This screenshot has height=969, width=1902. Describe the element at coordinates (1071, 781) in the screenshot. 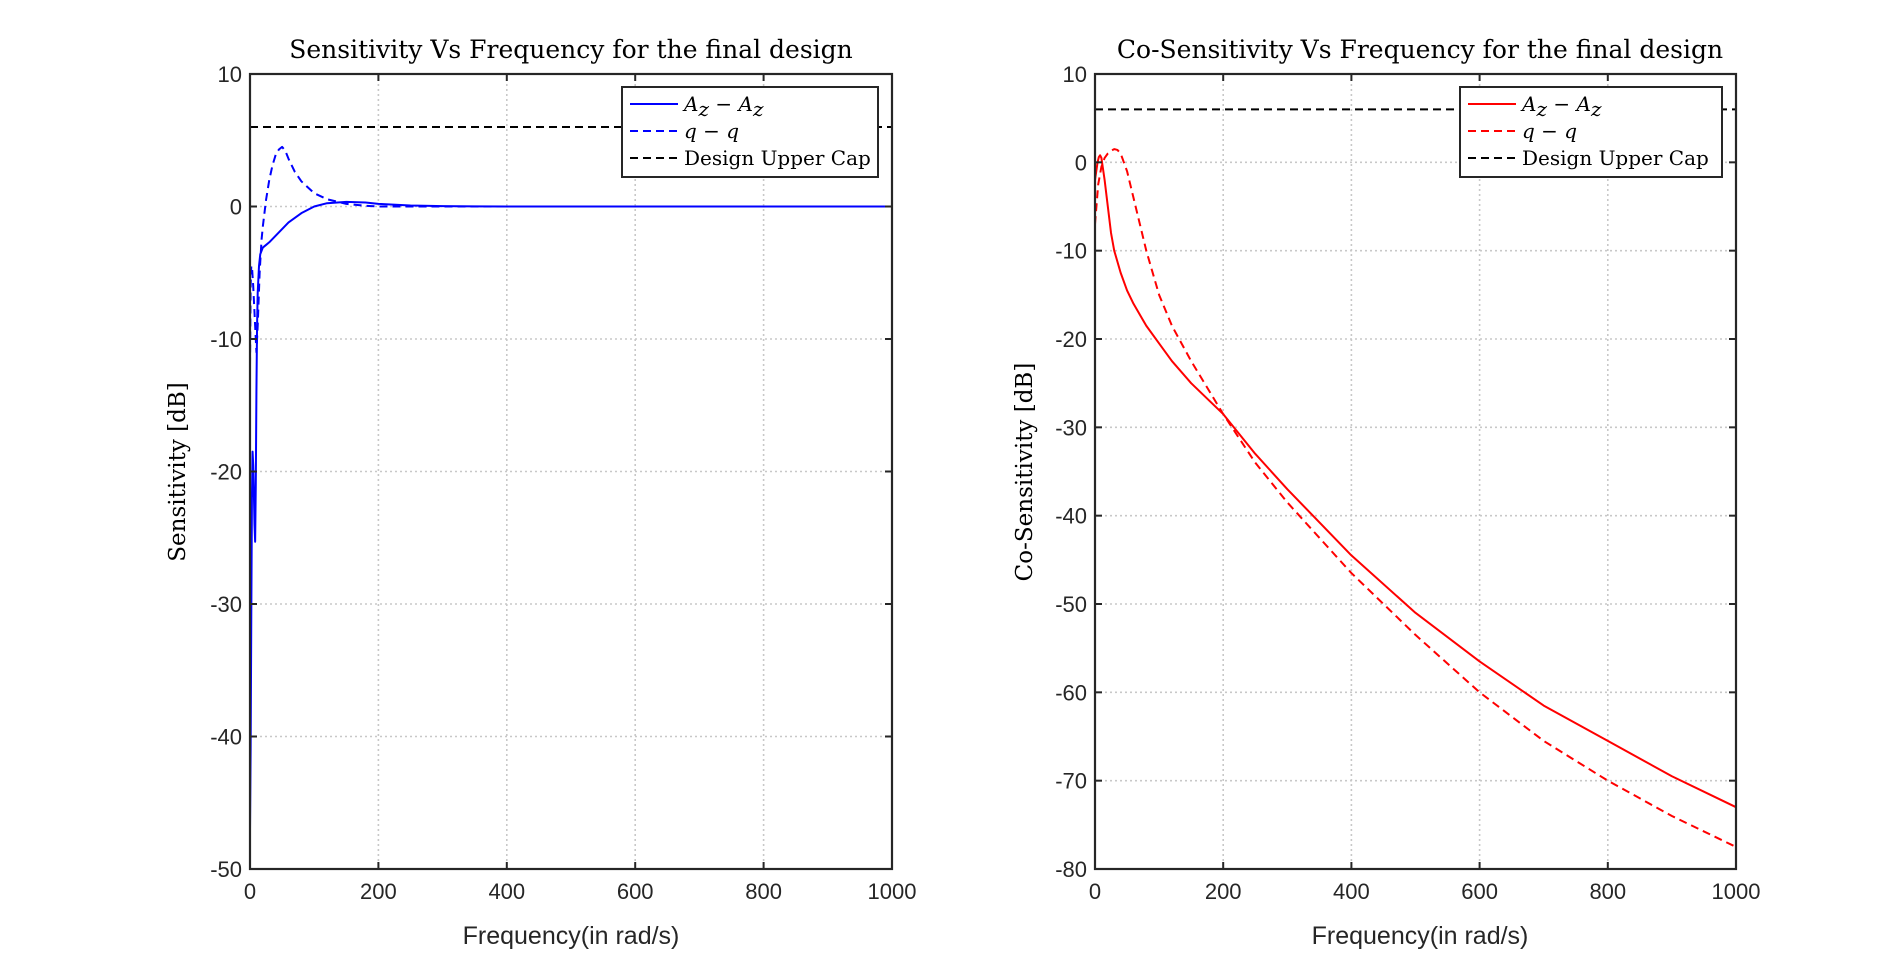

I see `y-tick-label: -70` at that location.